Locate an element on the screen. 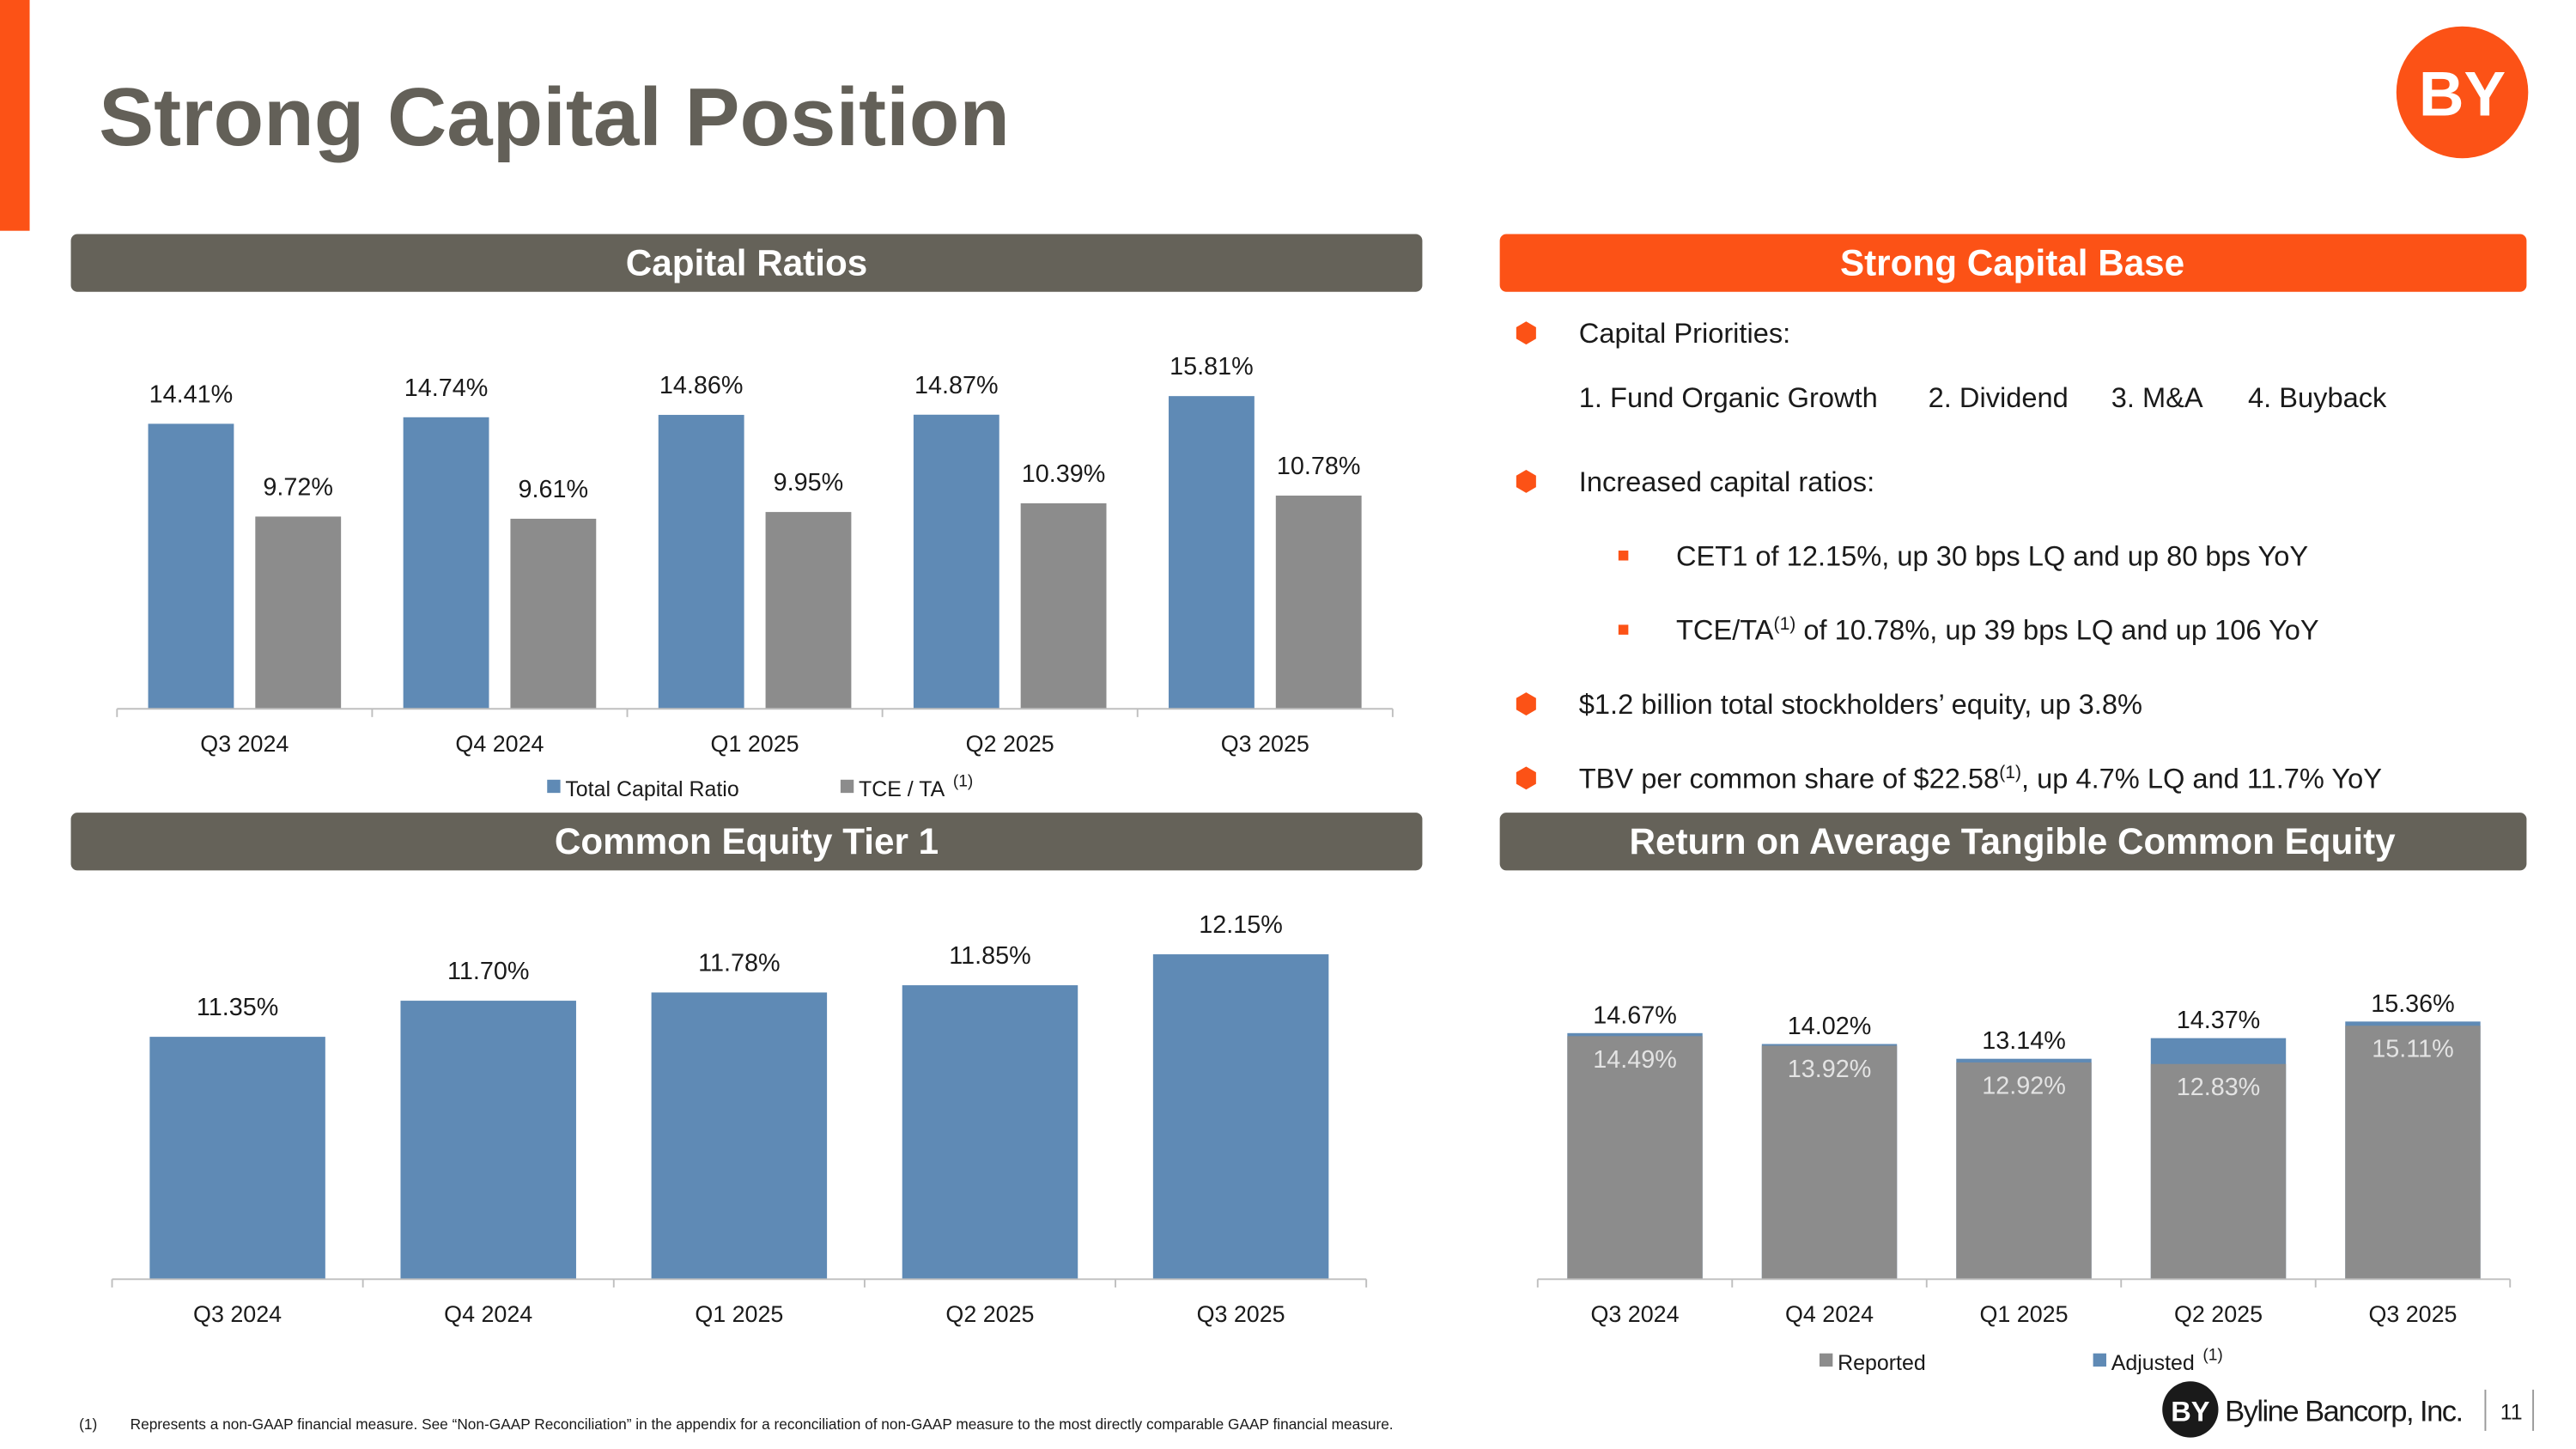 The image size is (2576, 1449). value-label: 14.49% is located at coordinates (1635, 1060).